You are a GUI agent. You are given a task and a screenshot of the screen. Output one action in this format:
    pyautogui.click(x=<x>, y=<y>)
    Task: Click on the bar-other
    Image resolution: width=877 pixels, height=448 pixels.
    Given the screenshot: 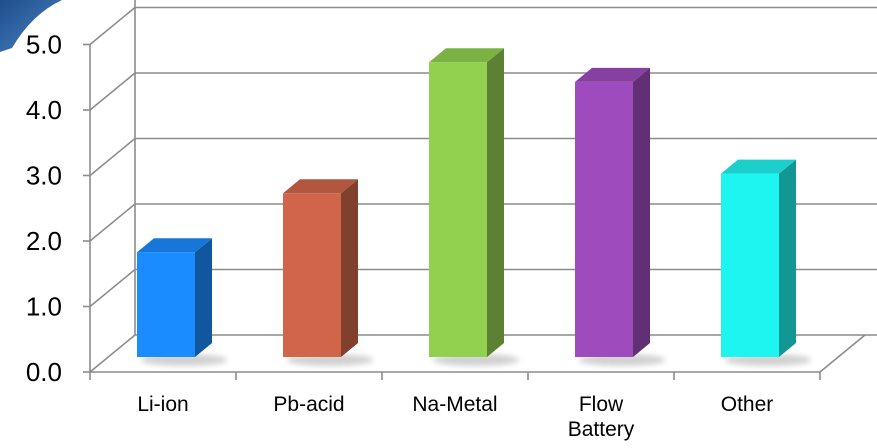 What is the action you would take?
    pyautogui.click(x=766, y=262)
    